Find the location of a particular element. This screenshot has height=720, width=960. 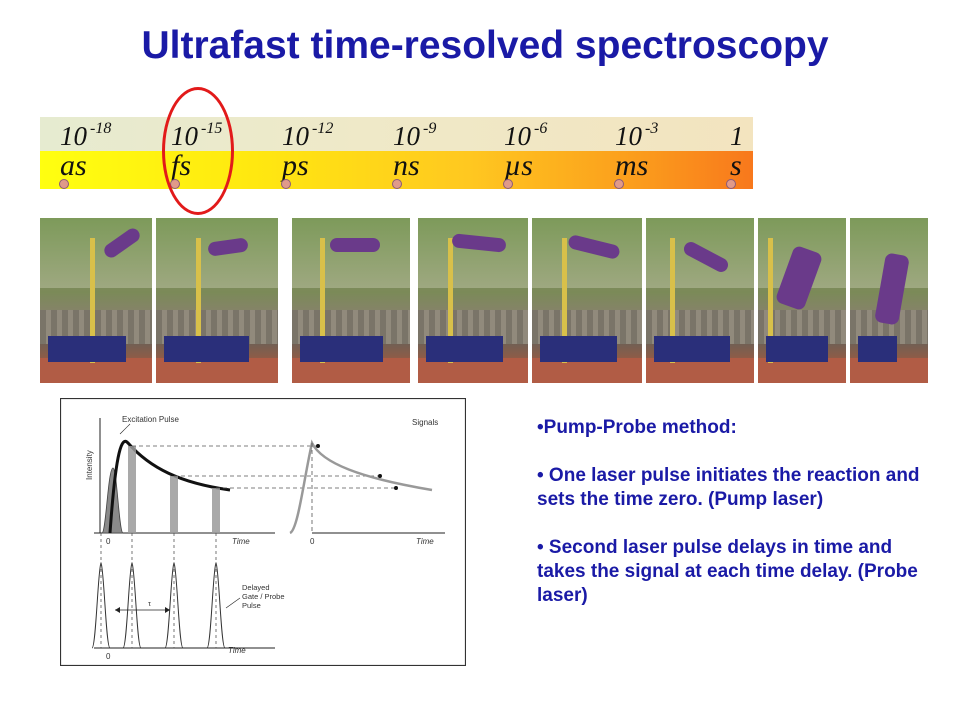

excitation-pulse-label: Excitation Pulse is located at coordinates (150, 419).